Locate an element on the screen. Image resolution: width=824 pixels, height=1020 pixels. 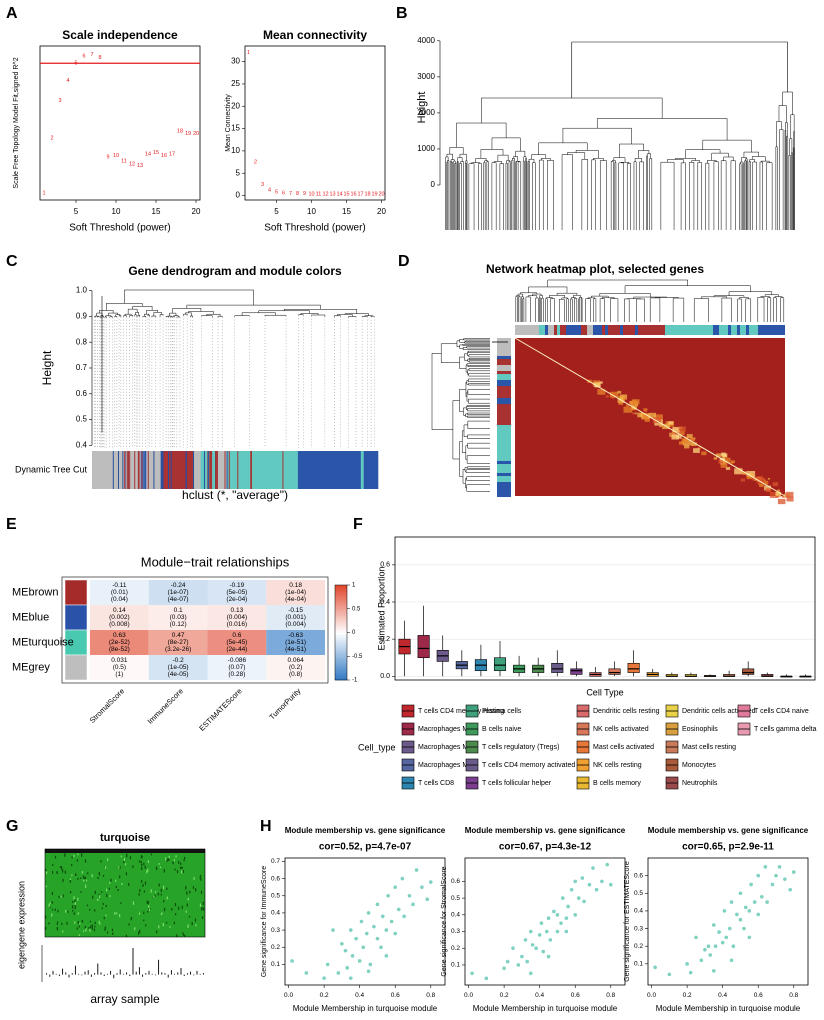
cell-value: -0.63 is located at coordinates (295, 635).